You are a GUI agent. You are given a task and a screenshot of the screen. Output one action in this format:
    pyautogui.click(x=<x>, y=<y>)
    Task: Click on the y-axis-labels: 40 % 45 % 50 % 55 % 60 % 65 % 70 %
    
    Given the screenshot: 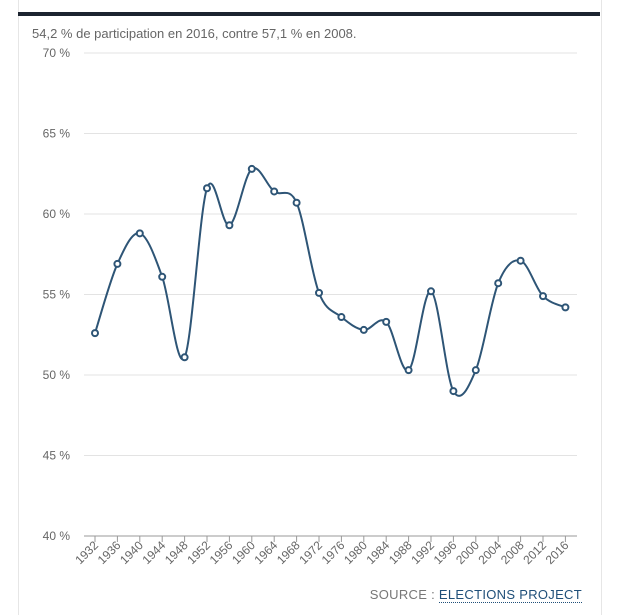 What is the action you would take?
    pyautogui.click(x=57, y=294)
    